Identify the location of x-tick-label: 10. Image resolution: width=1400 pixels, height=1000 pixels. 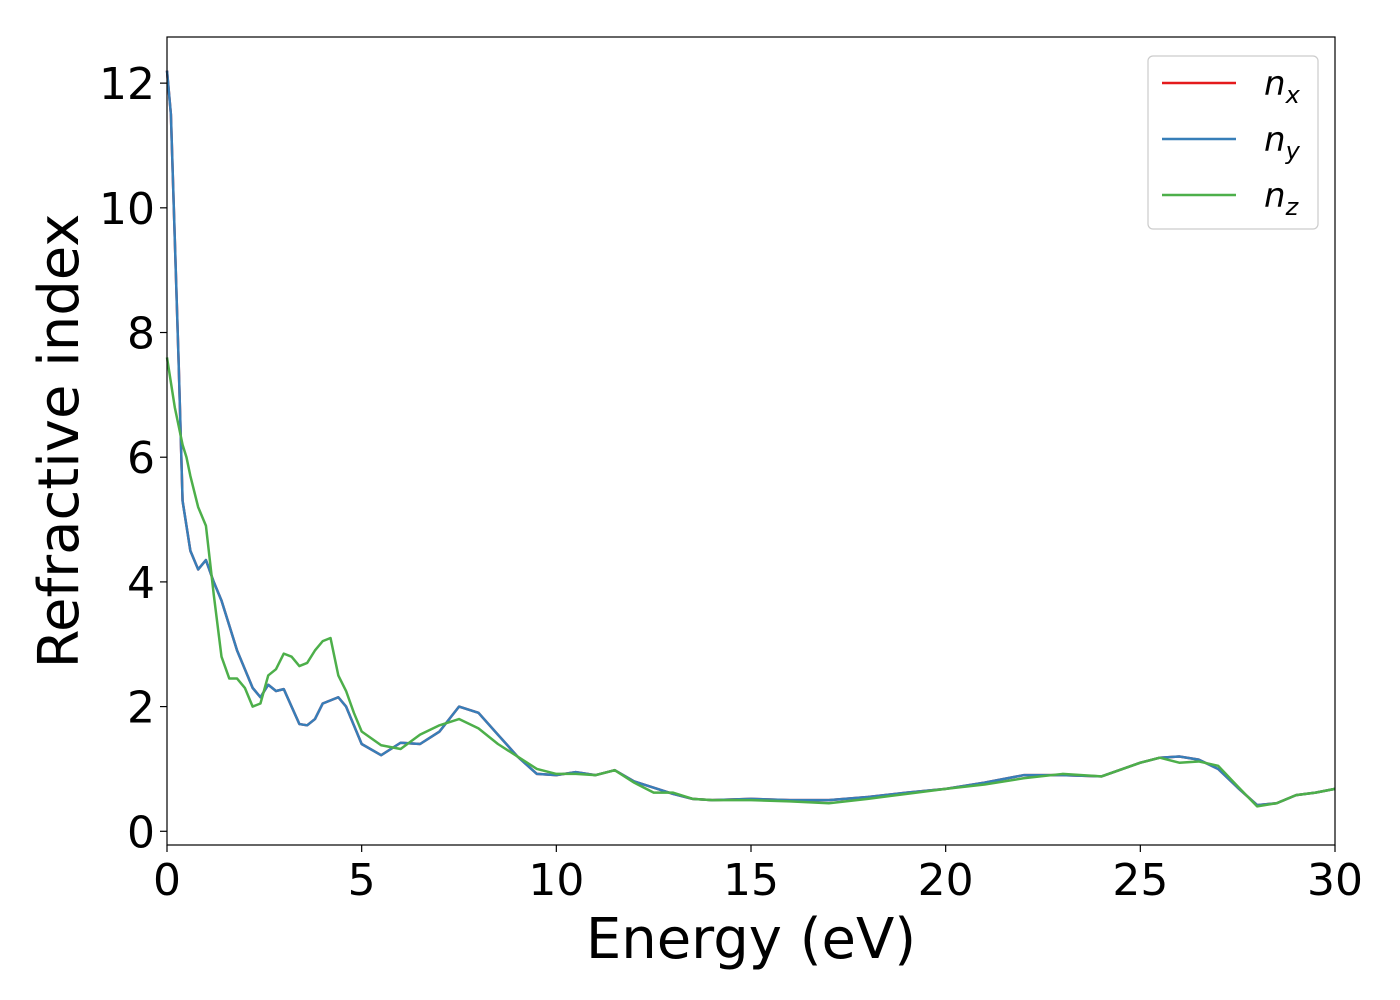
(556, 880).